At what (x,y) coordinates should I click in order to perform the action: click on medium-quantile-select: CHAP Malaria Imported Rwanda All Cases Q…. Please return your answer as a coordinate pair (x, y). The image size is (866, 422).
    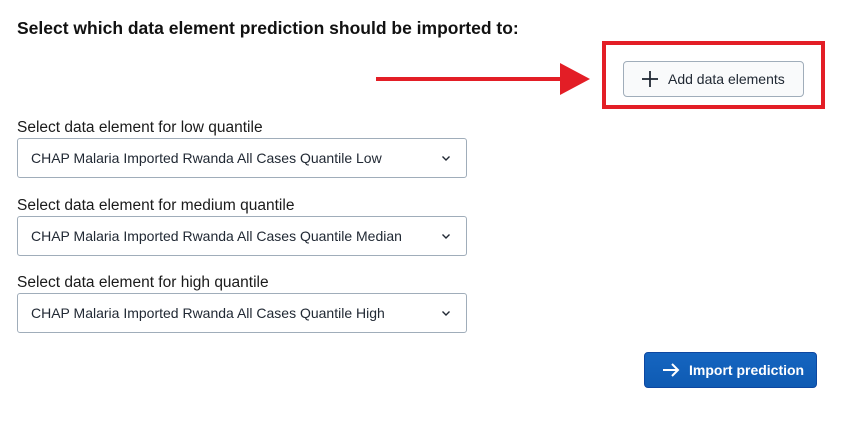
    Looking at the image, I should click on (242, 236).